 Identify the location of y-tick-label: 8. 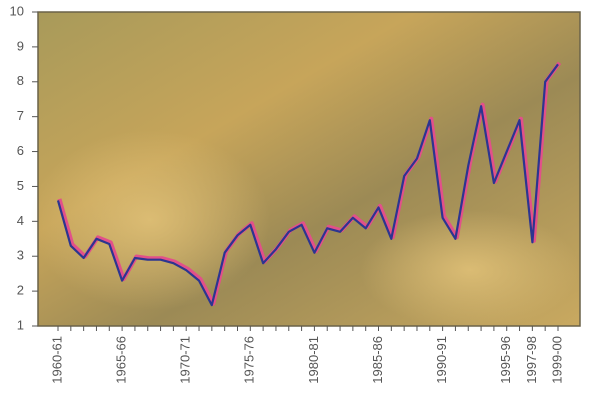
(20, 80).